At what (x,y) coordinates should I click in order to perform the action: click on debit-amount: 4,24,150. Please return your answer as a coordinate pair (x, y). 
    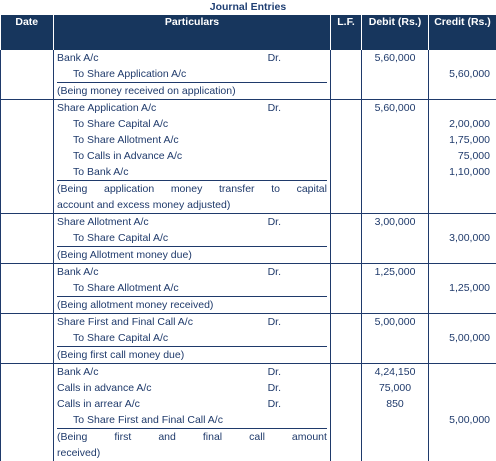
    Looking at the image, I should click on (395, 372).